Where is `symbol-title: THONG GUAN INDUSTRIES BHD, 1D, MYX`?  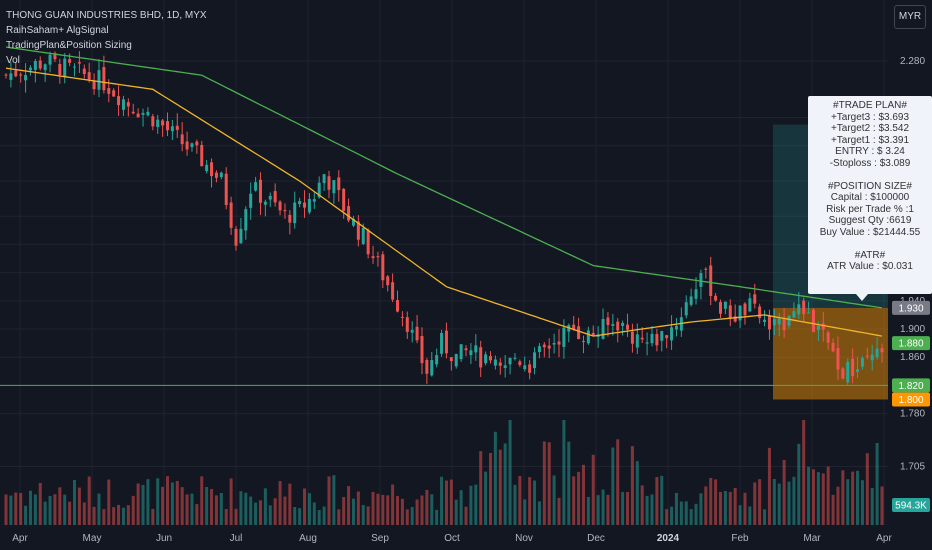 symbol-title: THONG GUAN INDUSTRIES BHD, 1D, MYX is located at coordinates (106, 15).